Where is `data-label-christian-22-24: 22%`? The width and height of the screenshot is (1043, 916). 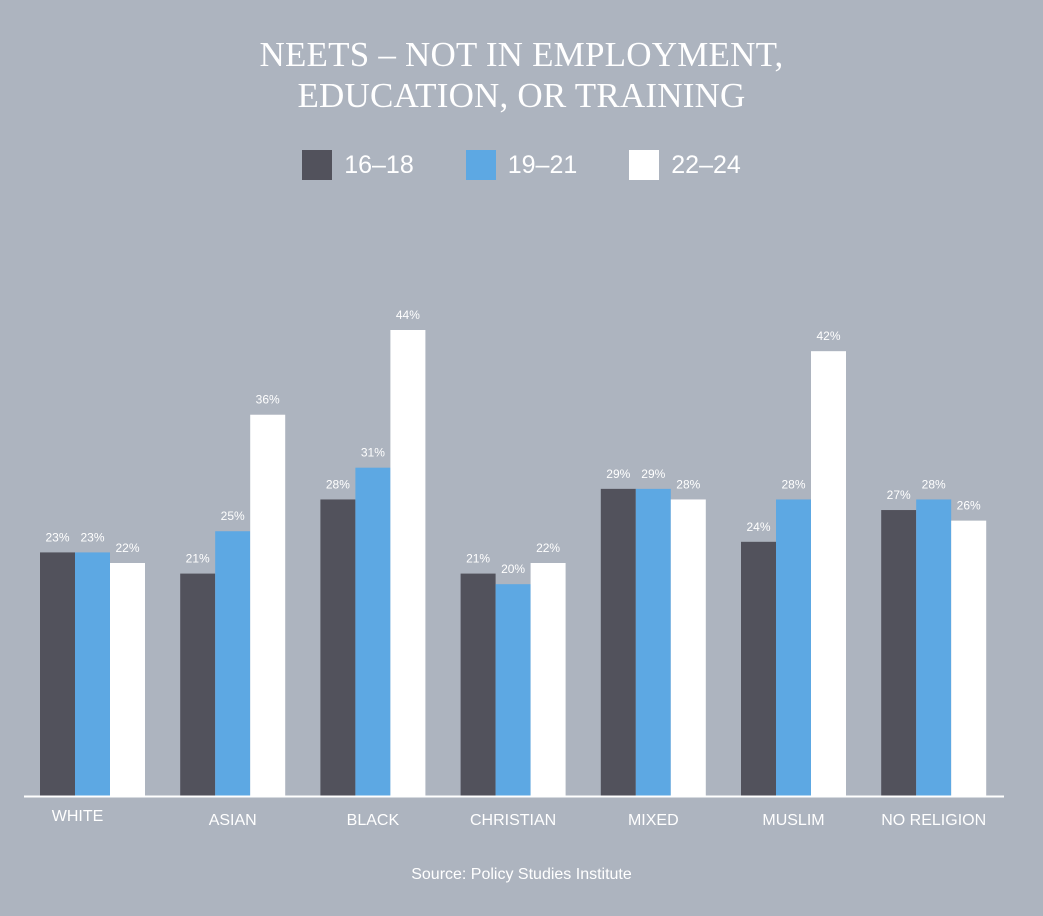 data-label-christian-22-24: 22% is located at coordinates (548, 548).